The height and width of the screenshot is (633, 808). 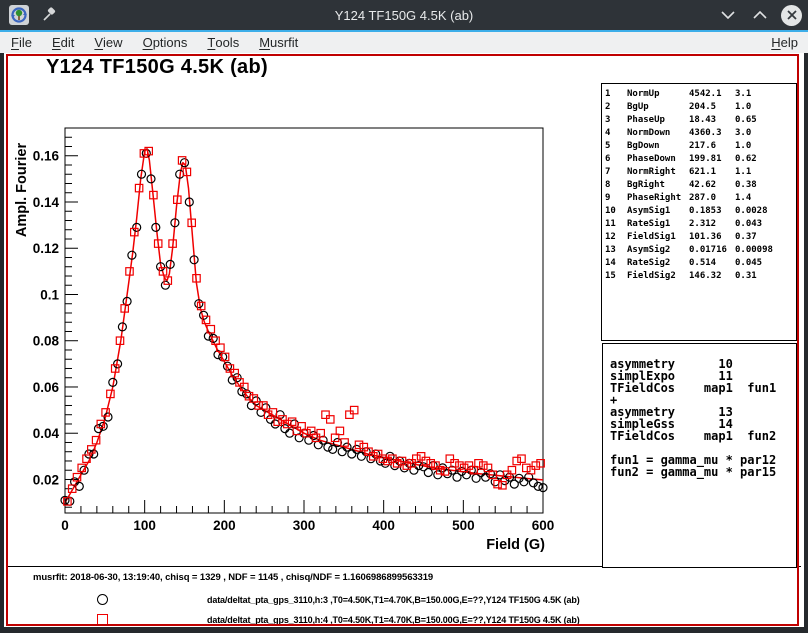 I want to click on accent-line, so click(x=404, y=31).